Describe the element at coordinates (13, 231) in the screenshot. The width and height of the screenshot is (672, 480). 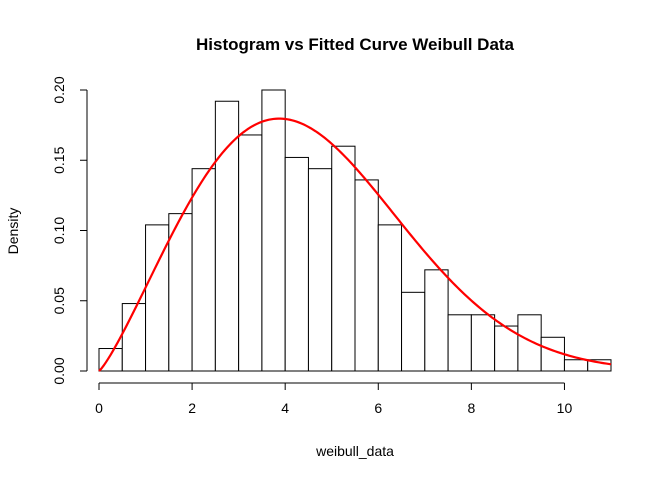
I see `y-axis-label: Density` at that location.